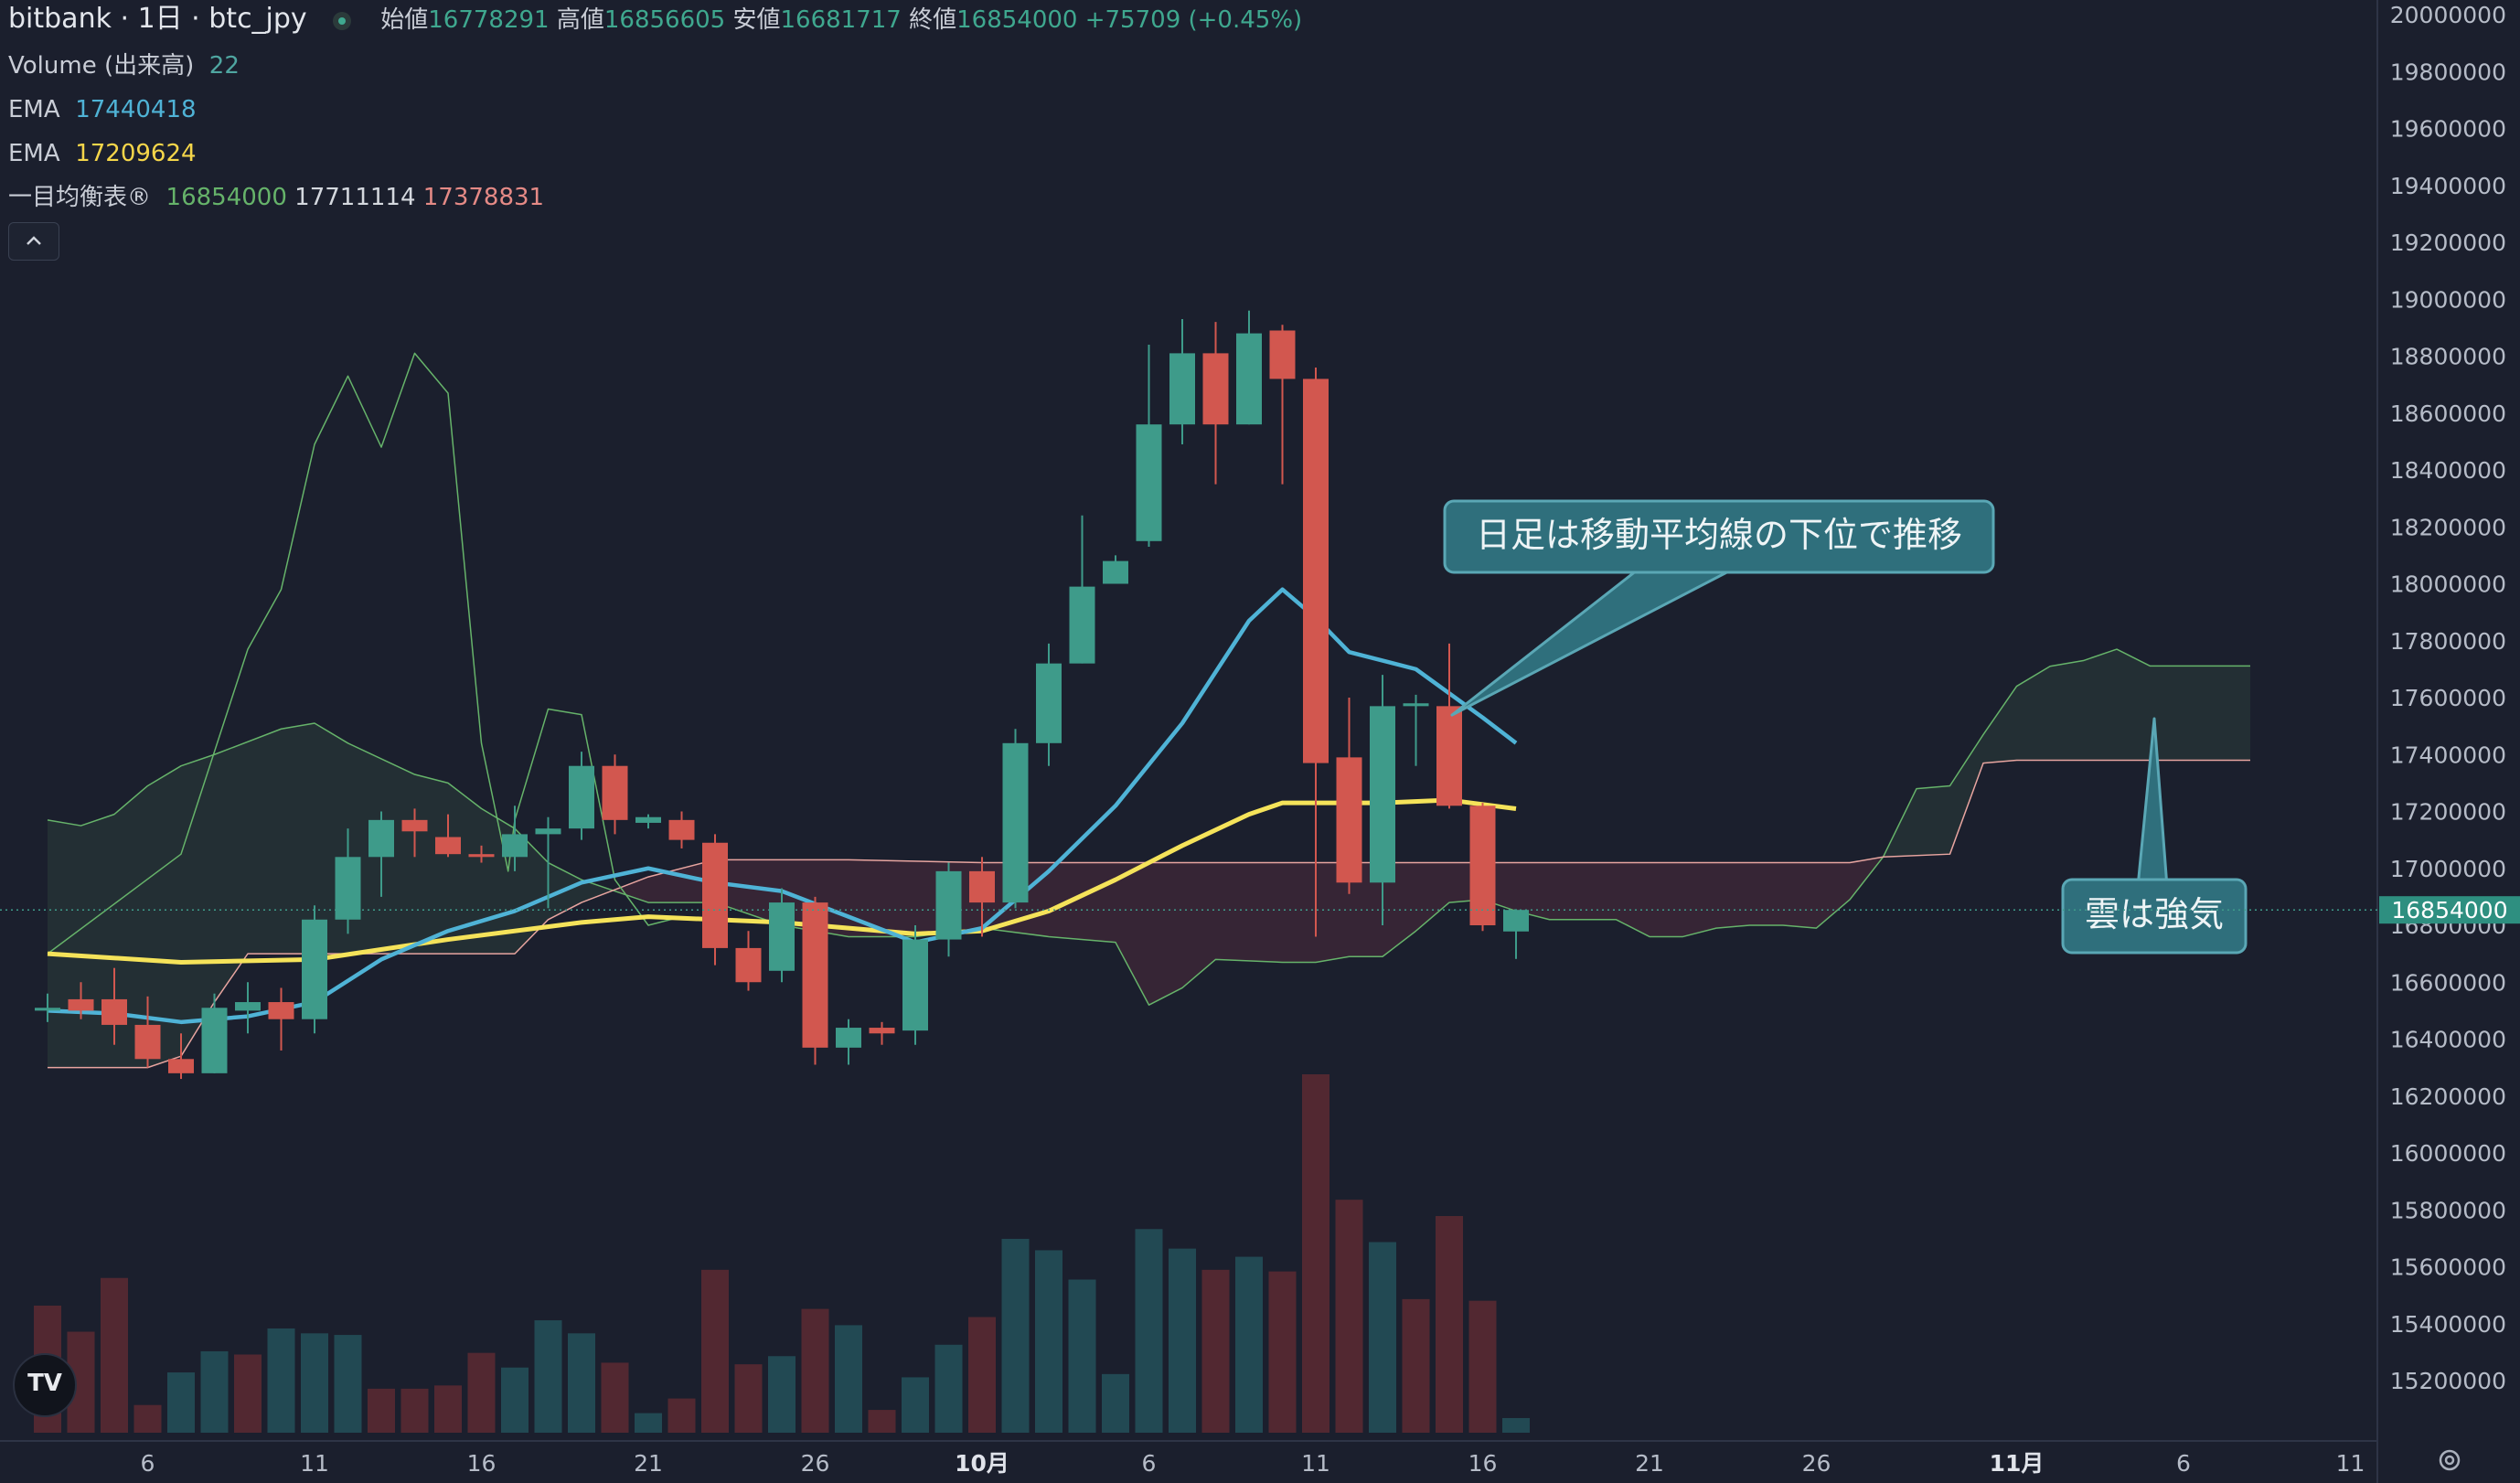  I want to click on collapse-legend-button, so click(33, 241).